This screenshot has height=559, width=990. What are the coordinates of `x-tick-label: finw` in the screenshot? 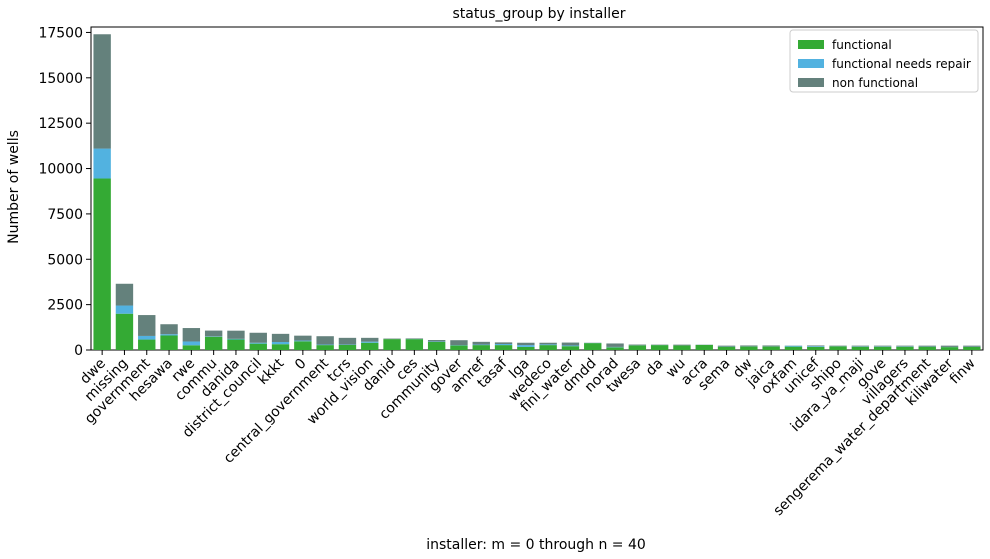 It's located at (963, 372).